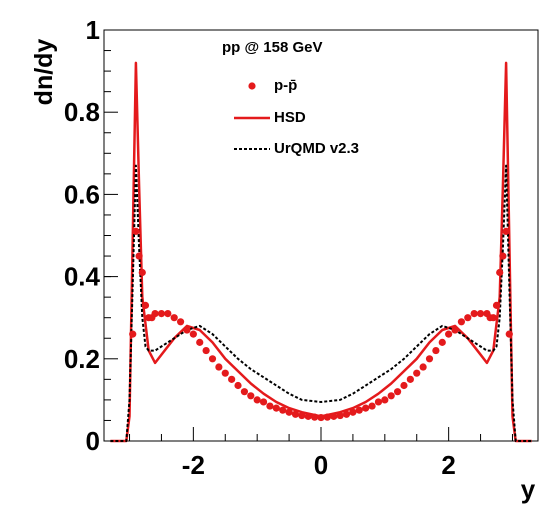 The image size is (555, 525). Describe the element at coordinates (448, 465) in the screenshot. I see `x-tick-label: 2` at that location.